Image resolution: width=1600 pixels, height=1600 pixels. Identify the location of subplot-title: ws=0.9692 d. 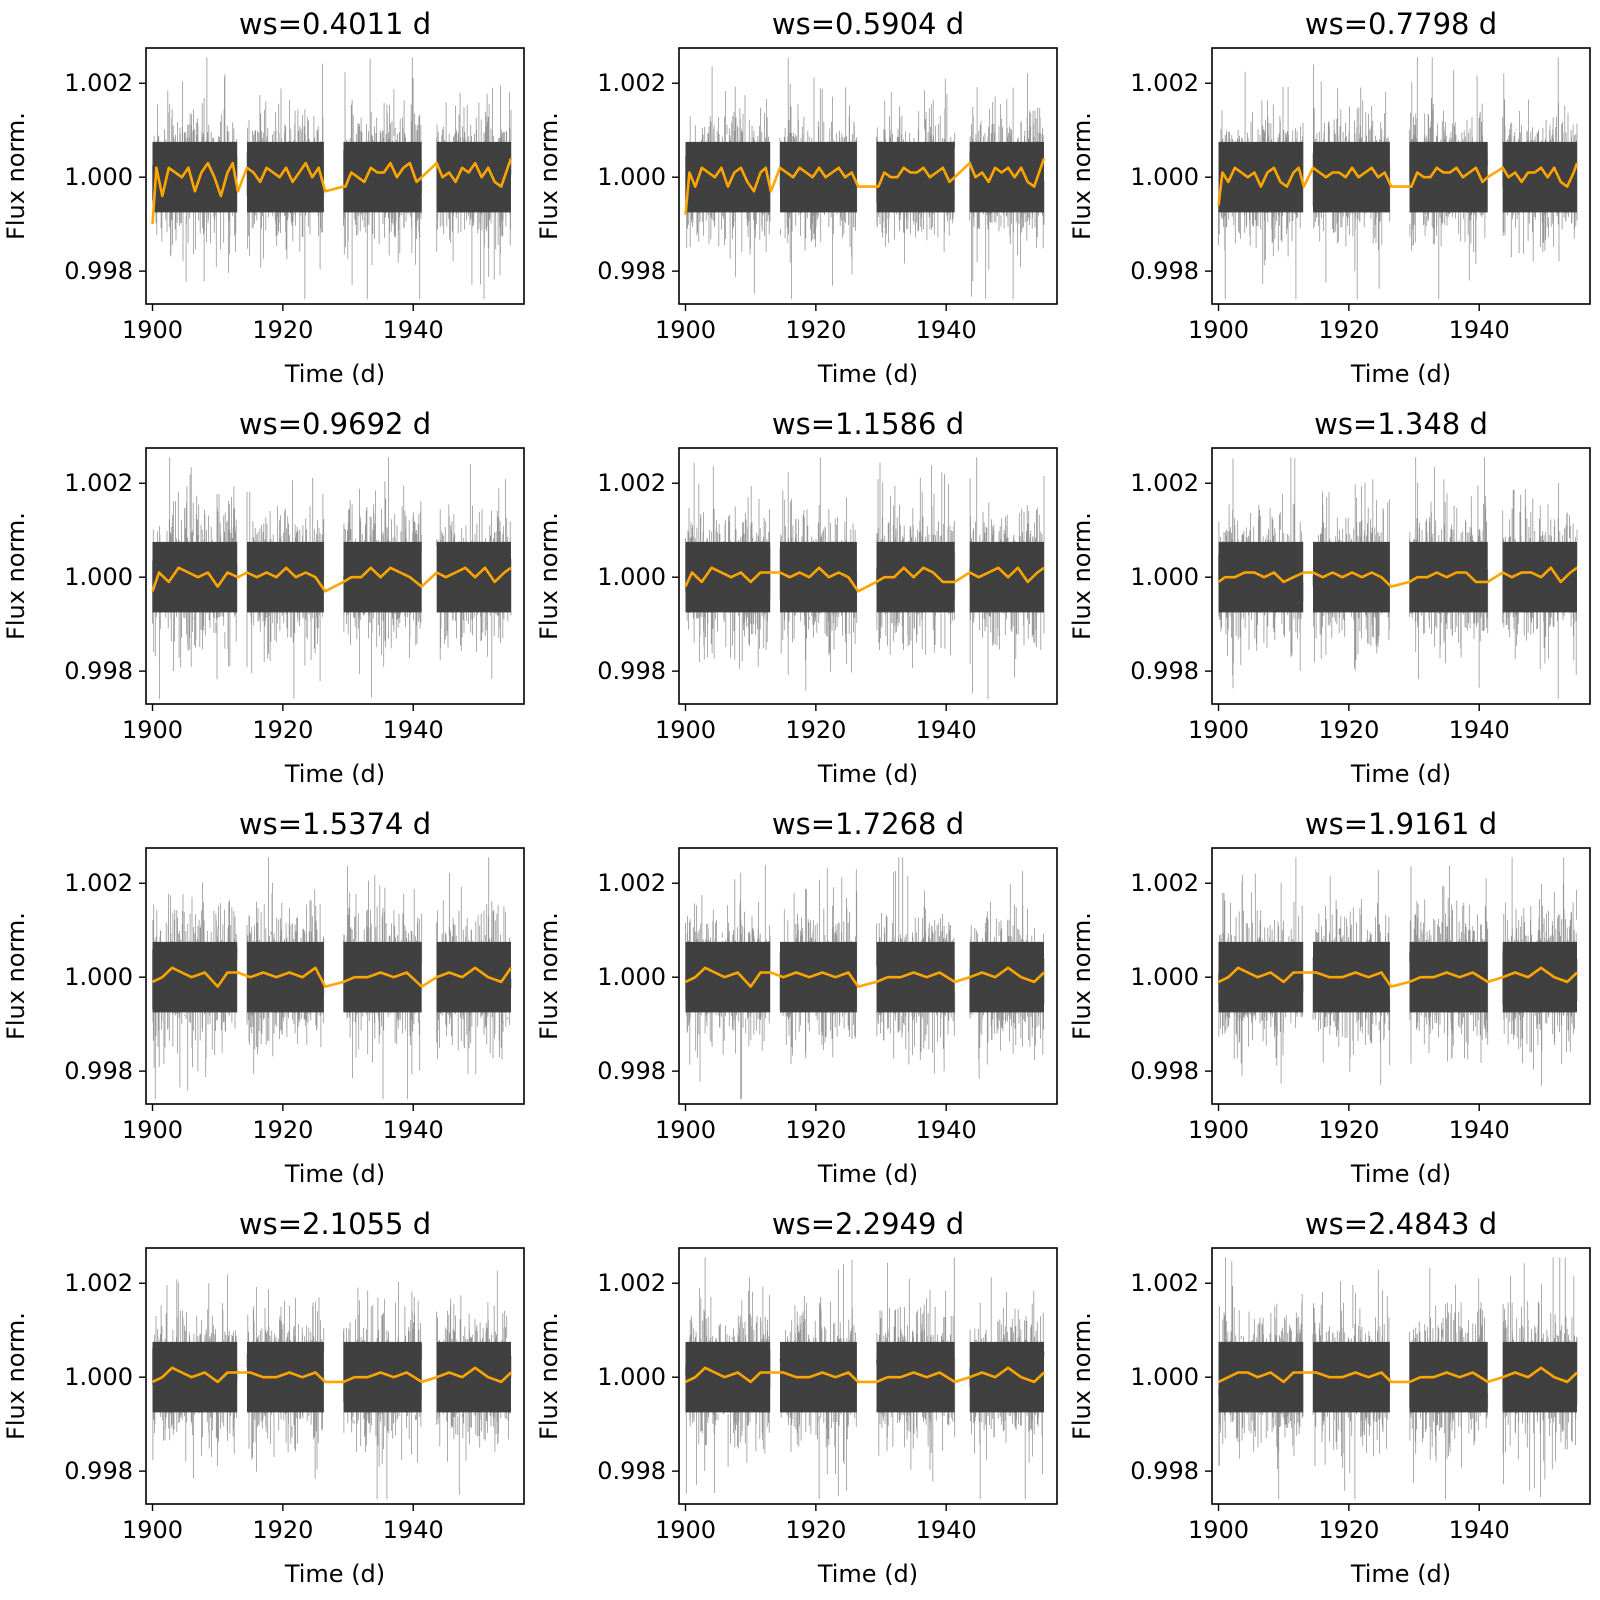
(335, 424).